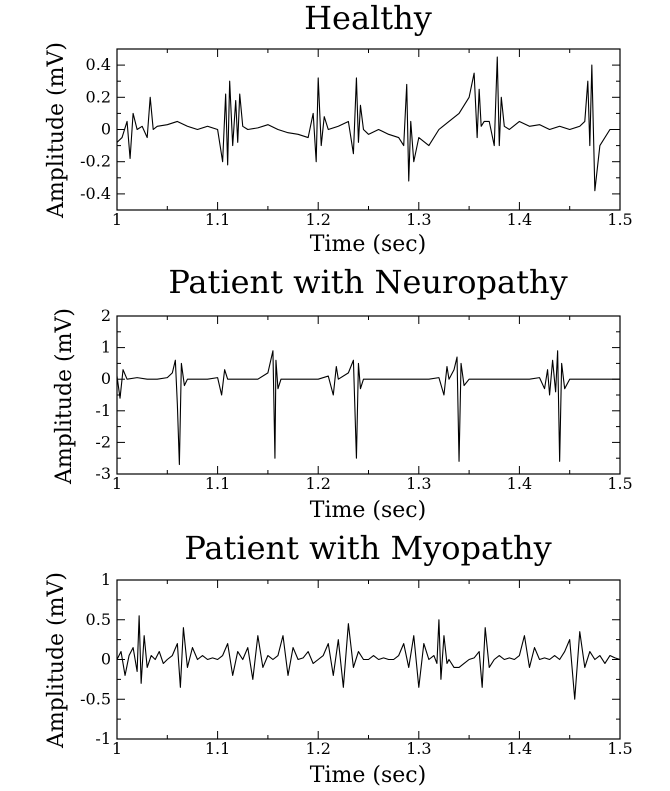 Image resolution: width=670 pixels, height=791 pixels. I want to click on y-tick-label-myopathy: -1, so click(103, 738).